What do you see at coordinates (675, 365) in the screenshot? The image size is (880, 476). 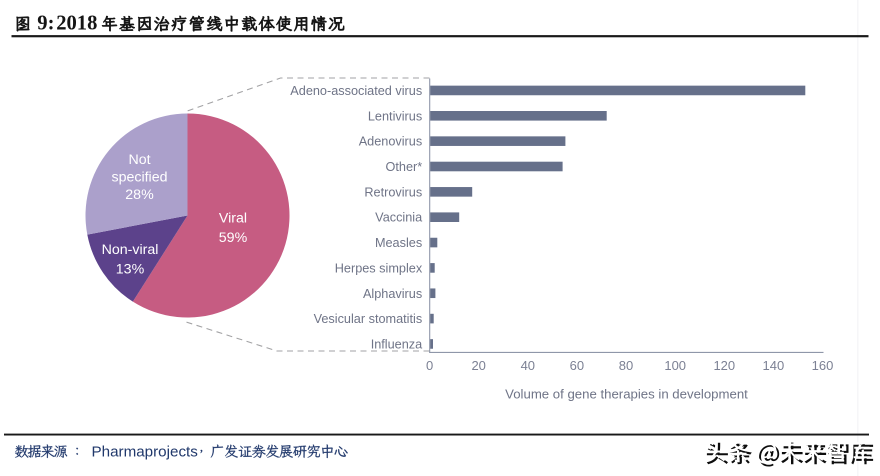 I see `svg-text: 100` at bounding box center [675, 365].